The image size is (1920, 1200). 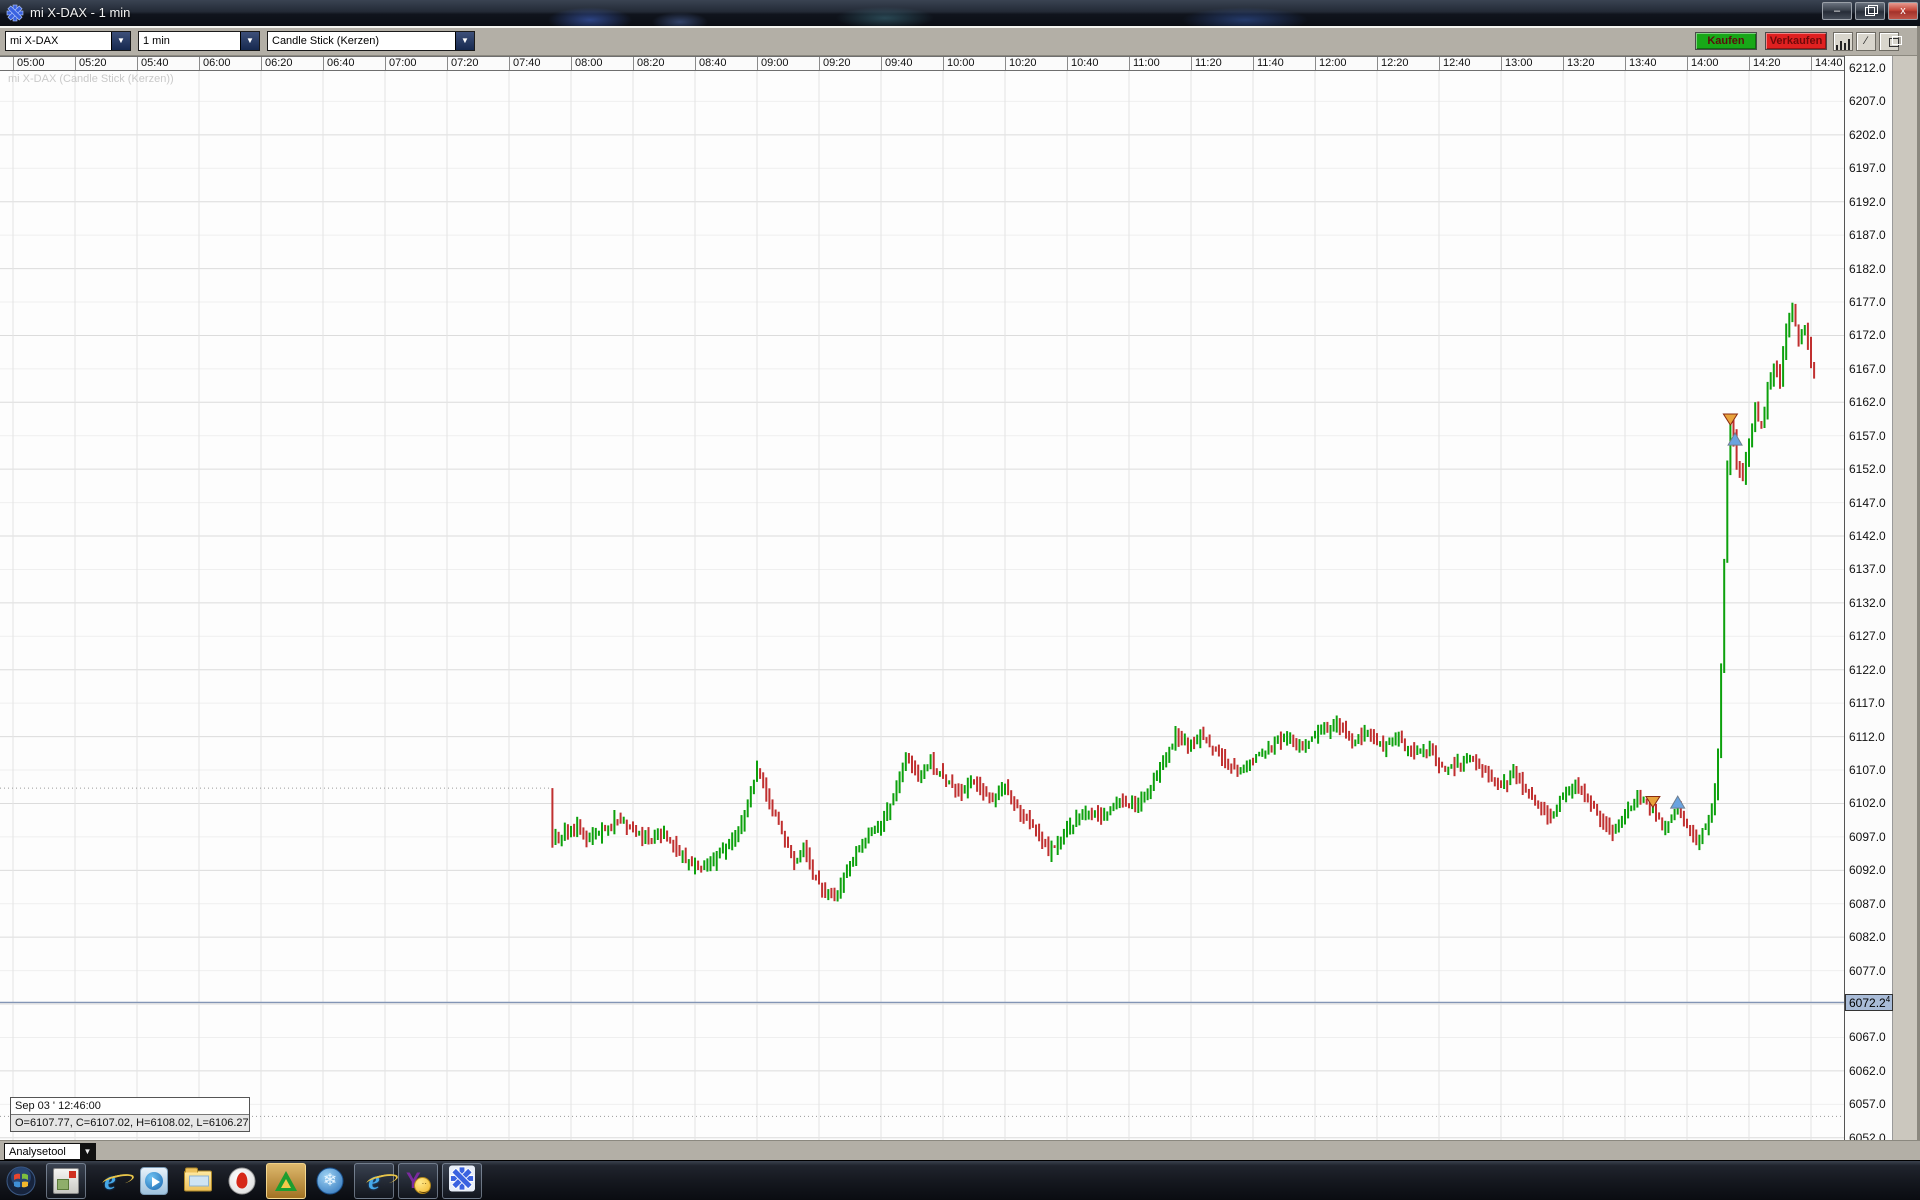 I want to click on charttype-select-value: Candle Stick (Kerzen), so click(x=325, y=41).